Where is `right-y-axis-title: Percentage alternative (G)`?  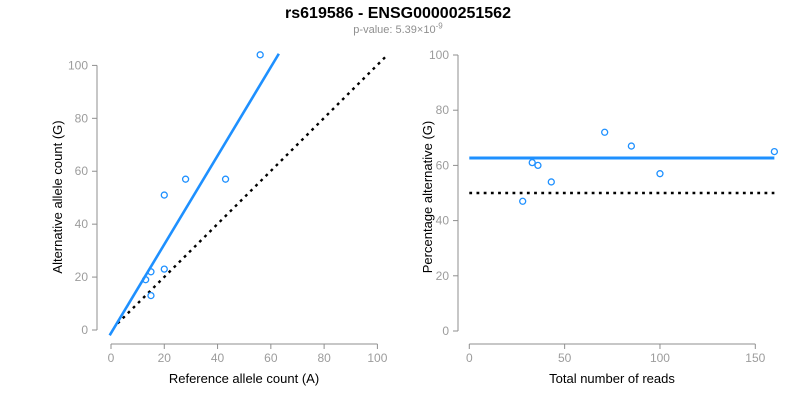 right-y-axis-title: Percentage alternative (G) is located at coordinates (427, 197).